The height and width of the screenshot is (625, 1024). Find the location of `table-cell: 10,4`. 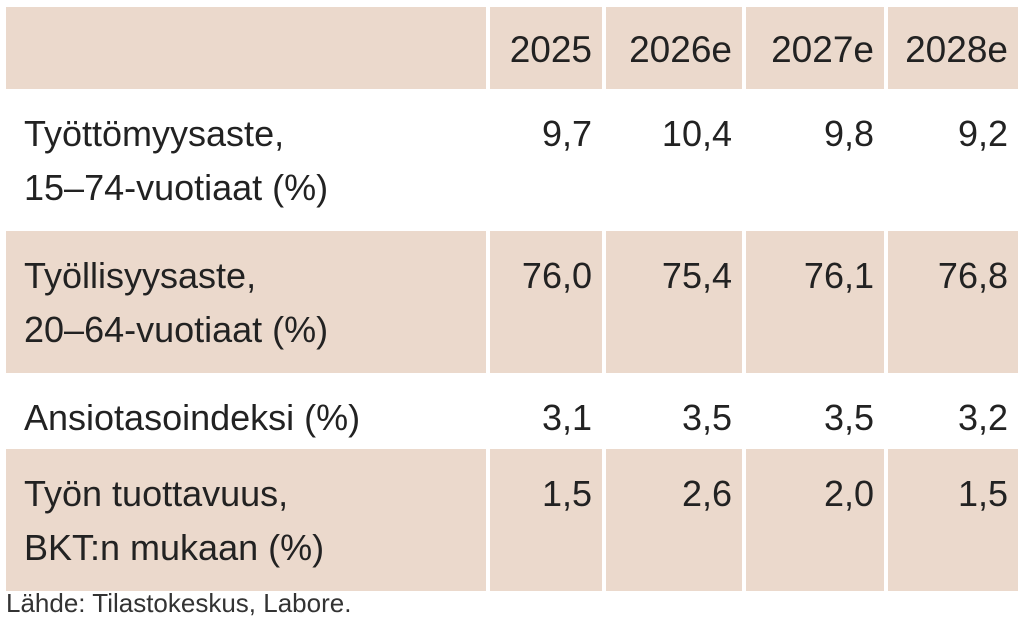

table-cell: 10,4 is located at coordinates (673, 160).